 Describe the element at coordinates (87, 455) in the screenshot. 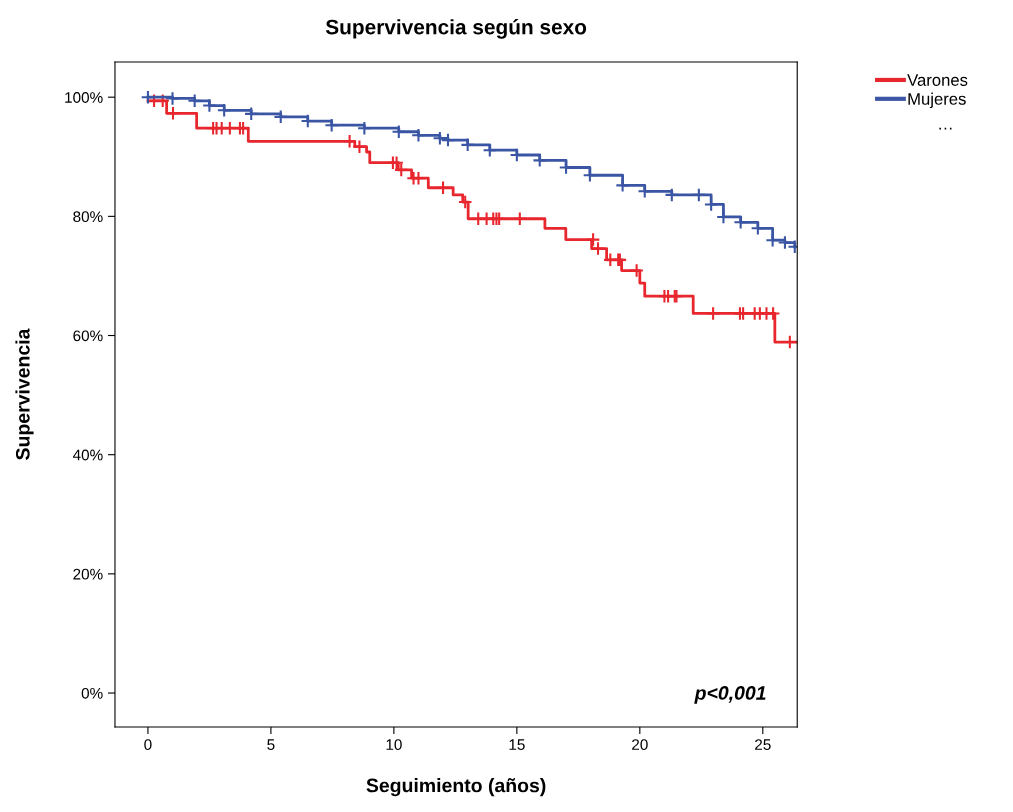

I see `y-tick-label: 40%` at that location.